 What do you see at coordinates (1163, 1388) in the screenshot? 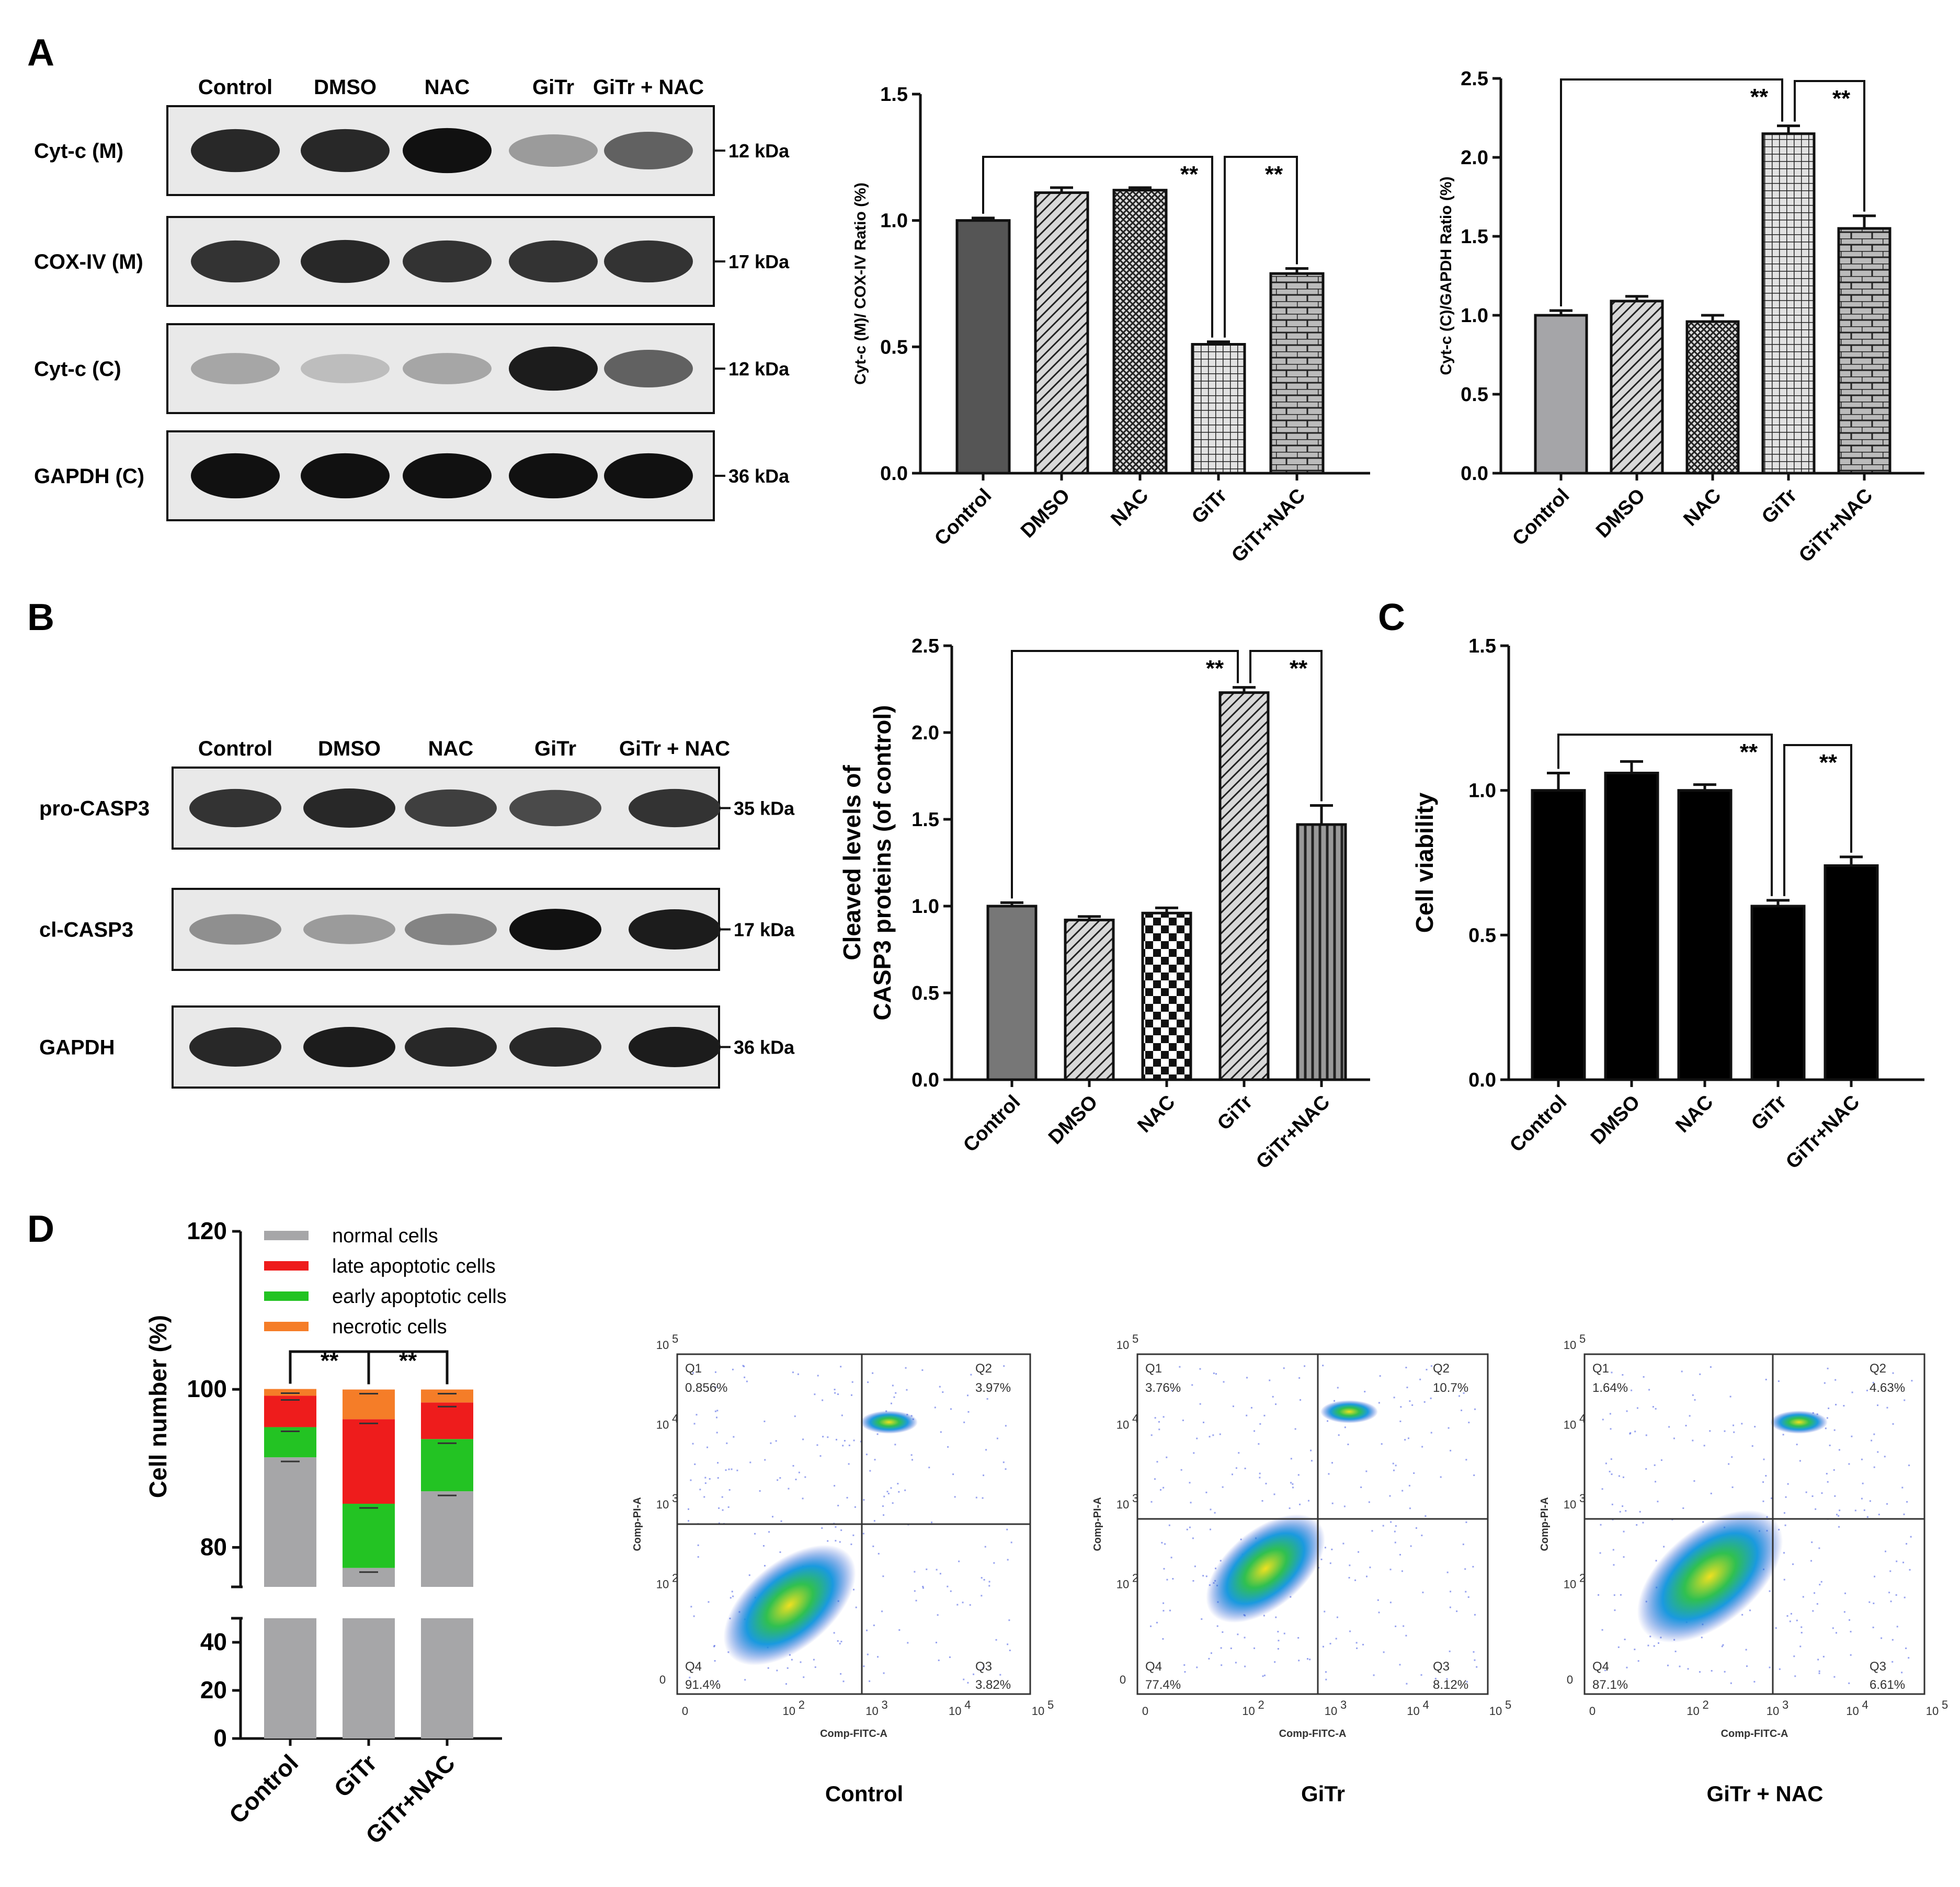
I see `quadrant-value: 3.76%` at bounding box center [1163, 1388].